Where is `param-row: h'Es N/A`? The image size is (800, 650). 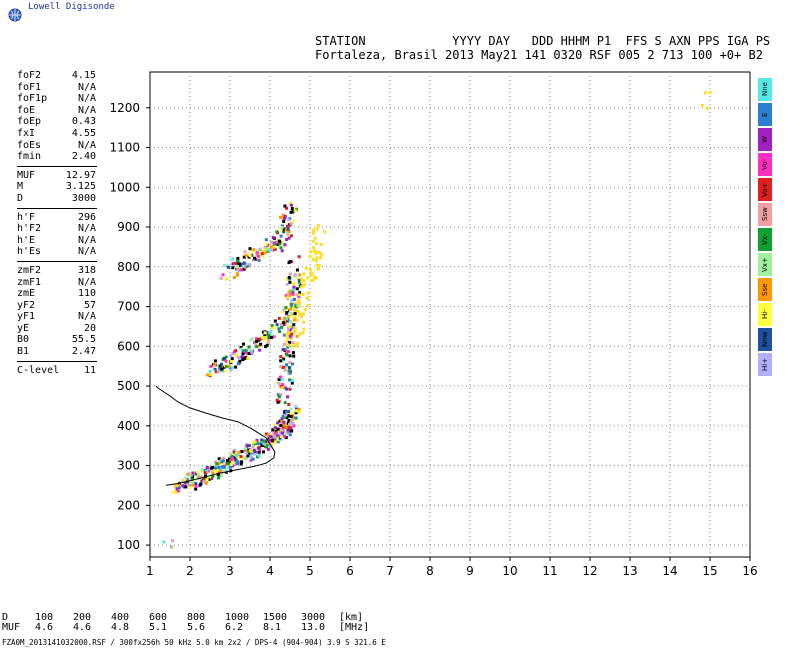
param-row: h'Es N/A is located at coordinates (70, 252).